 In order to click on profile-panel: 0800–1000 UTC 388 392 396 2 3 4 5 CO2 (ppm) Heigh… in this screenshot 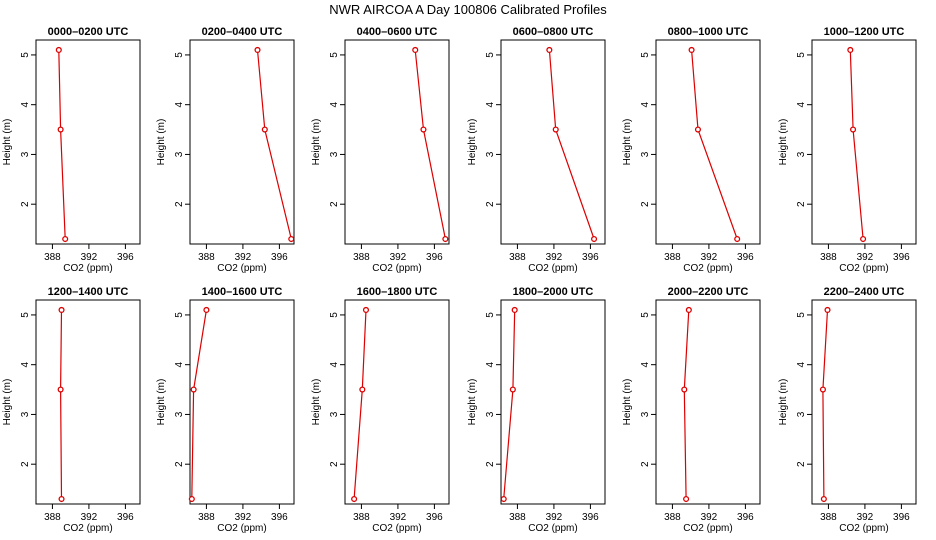, I will do `click(691, 150)`.